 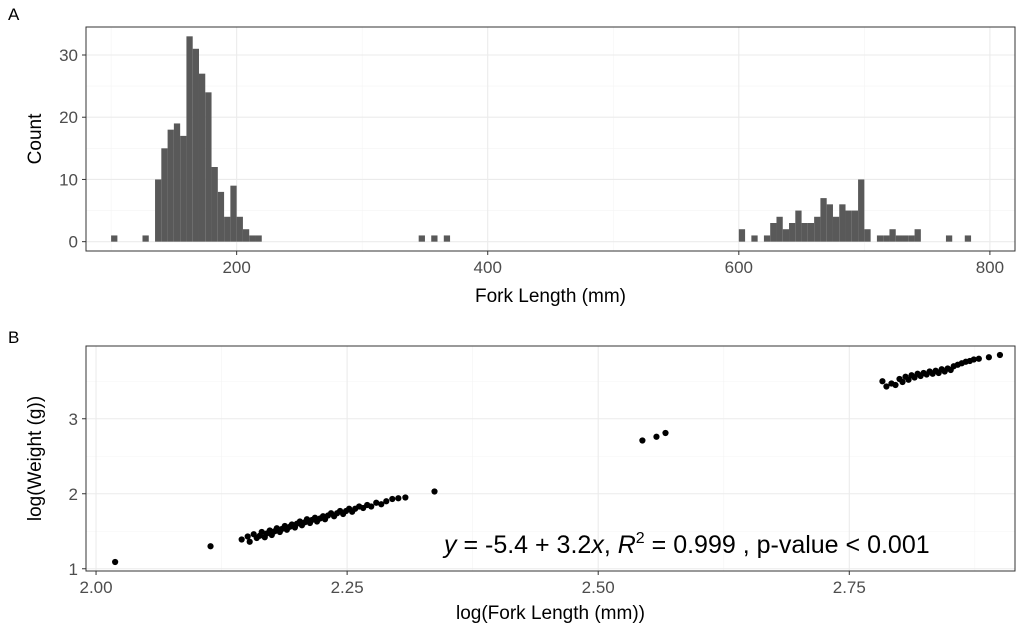 I want to click on annotation-y: y, so click(x=450, y=545).